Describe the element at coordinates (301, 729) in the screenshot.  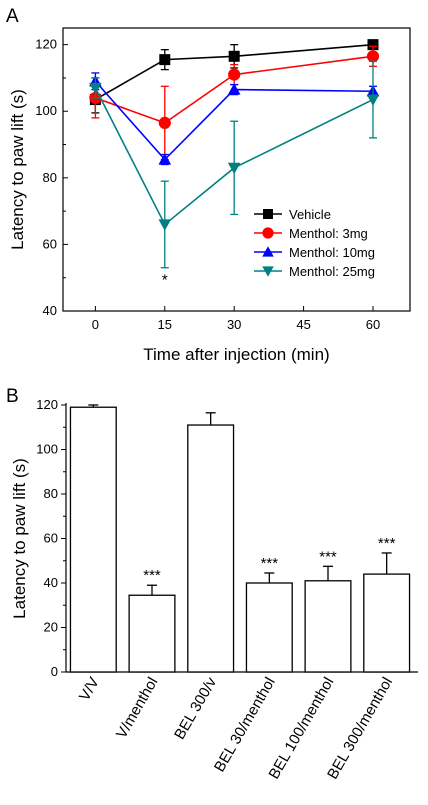
I see `category-label: BEL 100/menthol` at that location.